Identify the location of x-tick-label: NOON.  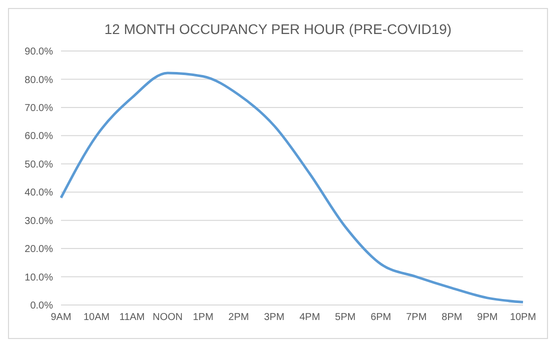
(167, 318).